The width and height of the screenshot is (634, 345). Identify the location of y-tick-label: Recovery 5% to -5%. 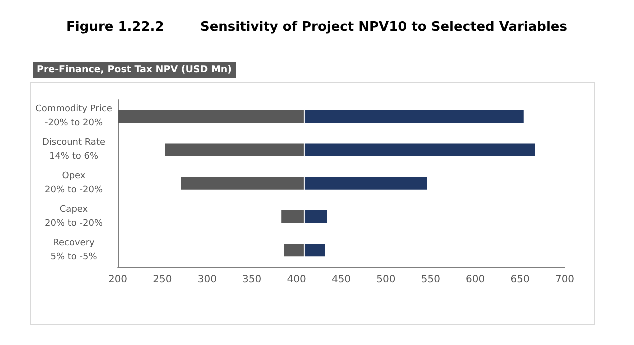
(74, 250).